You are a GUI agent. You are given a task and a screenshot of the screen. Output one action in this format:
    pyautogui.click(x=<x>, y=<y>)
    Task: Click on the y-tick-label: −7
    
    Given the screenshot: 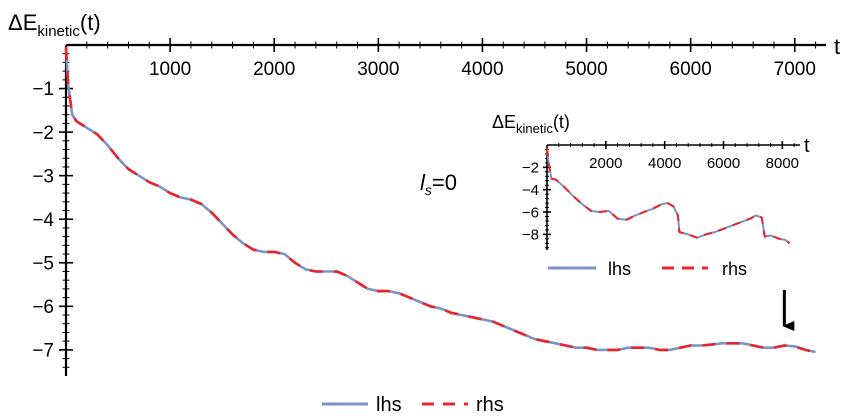 What is the action you would take?
    pyautogui.click(x=43, y=351)
    